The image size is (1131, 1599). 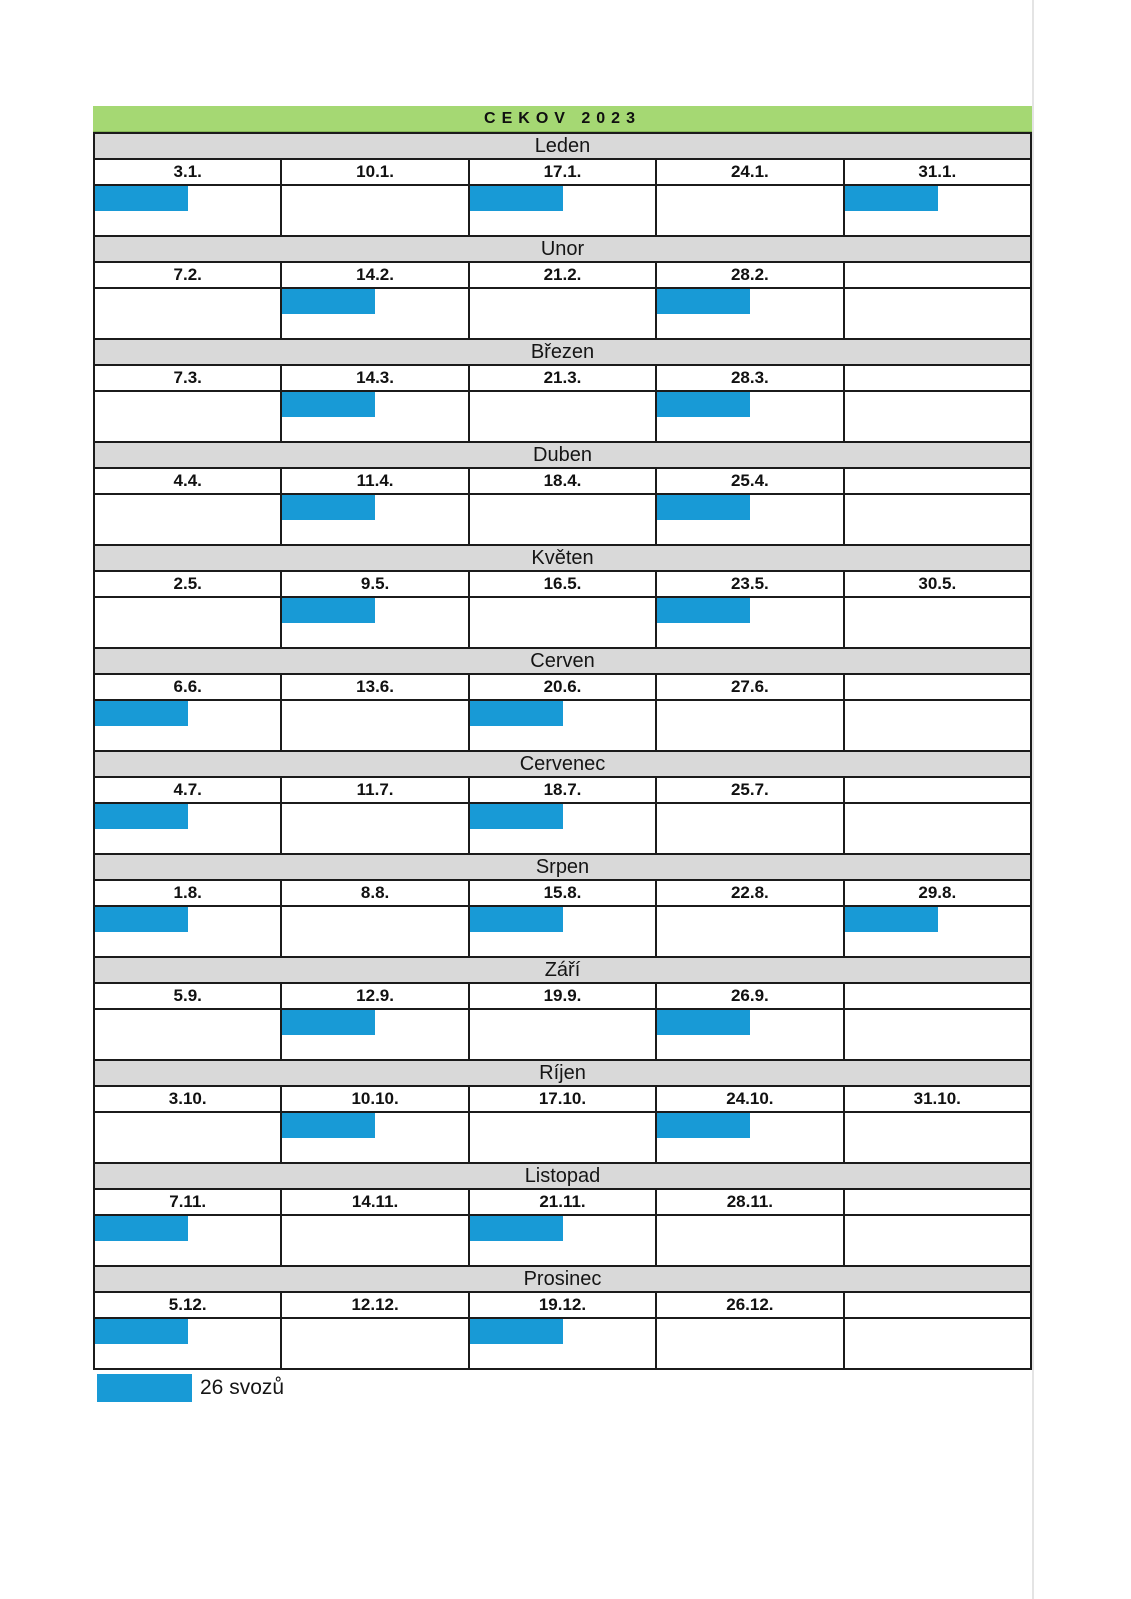 What do you see at coordinates (750, 996) in the screenshot?
I see `date-cell: 26.9.` at bounding box center [750, 996].